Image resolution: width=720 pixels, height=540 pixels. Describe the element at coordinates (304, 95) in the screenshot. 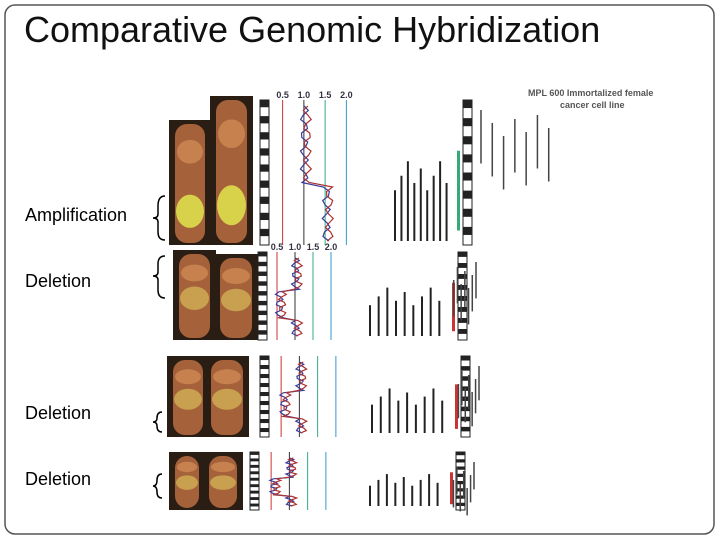

I see `ratio-tick: 1.0` at that location.